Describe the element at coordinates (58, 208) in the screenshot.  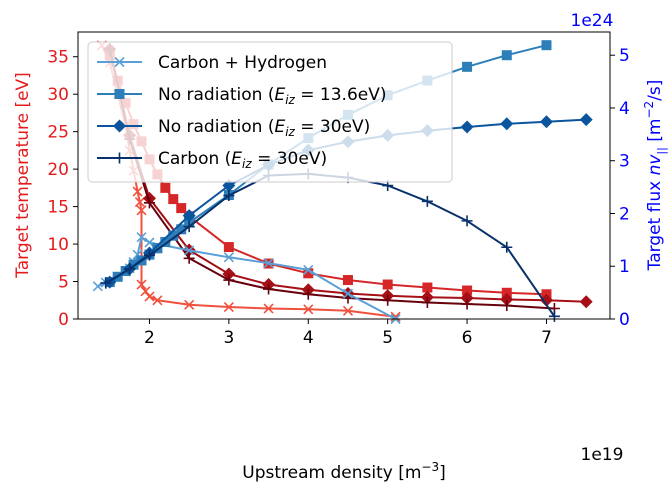
I see `y-left-tick-label: 15` at that location.